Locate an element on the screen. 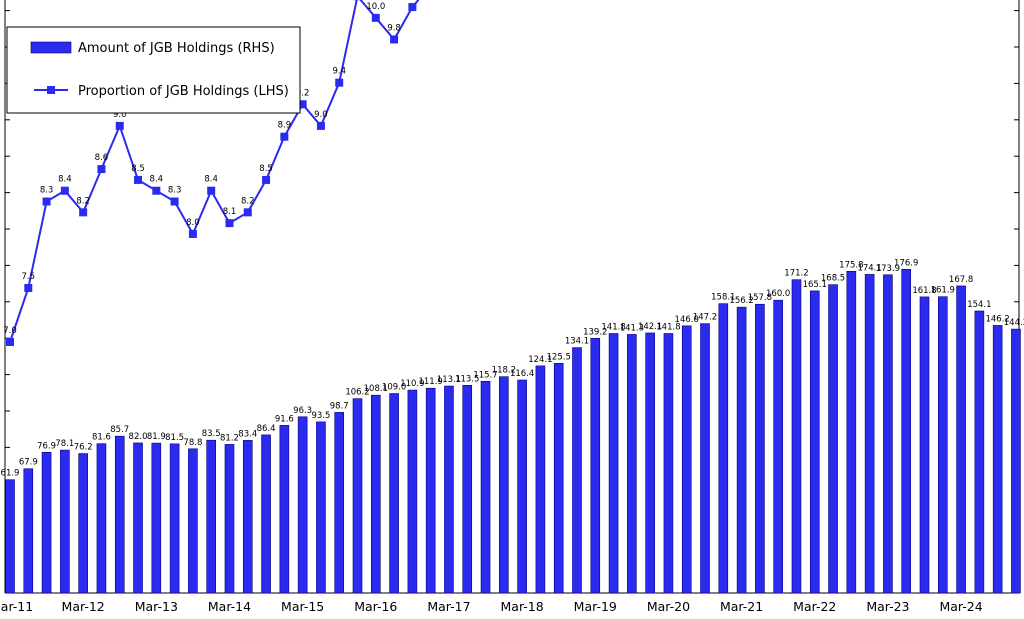 The height and width of the screenshot is (619, 1024). bar-label: 168.5 is located at coordinates (833, 279).